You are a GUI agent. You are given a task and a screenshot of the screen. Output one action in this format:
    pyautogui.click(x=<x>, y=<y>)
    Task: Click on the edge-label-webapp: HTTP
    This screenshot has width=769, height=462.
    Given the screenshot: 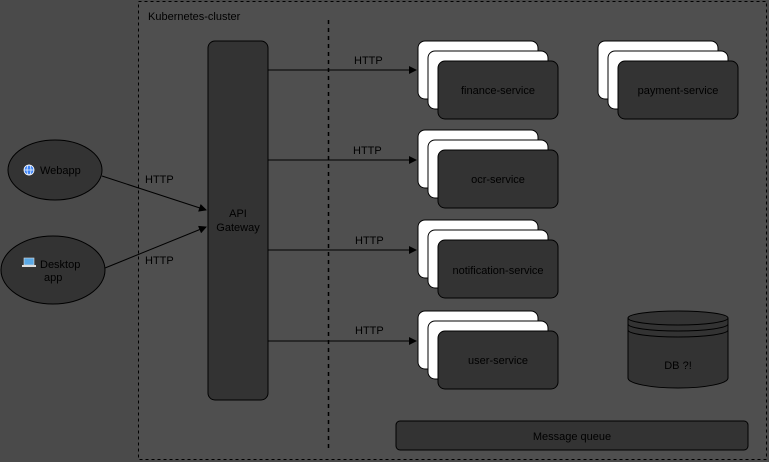 What is the action you would take?
    pyautogui.click(x=159, y=180)
    